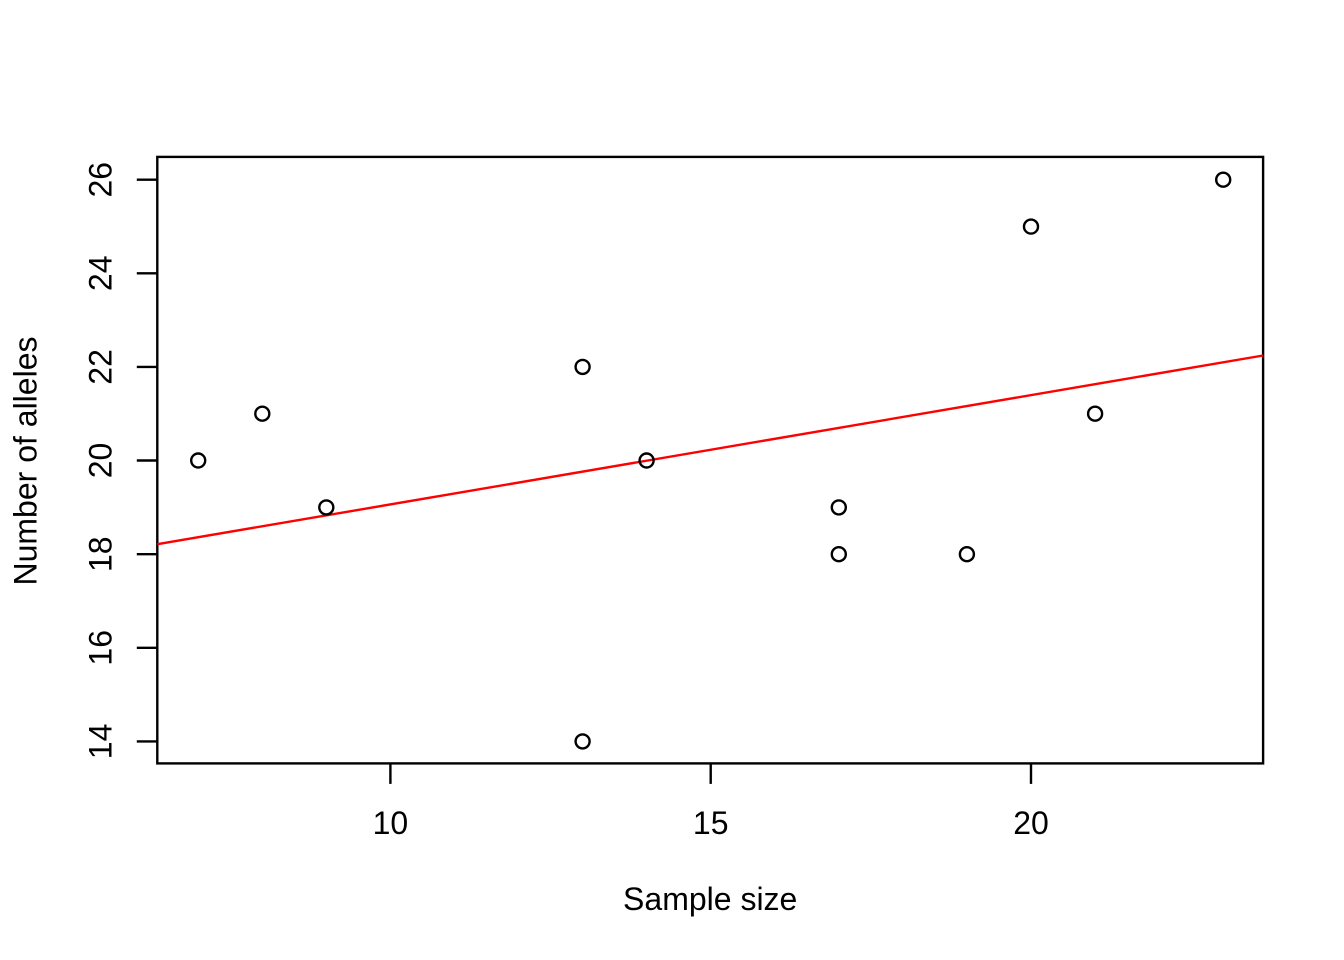 The width and height of the screenshot is (1344, 960). What do you see at coordinates (711, 823) in the screenshot?
I see `svg-text: 15` at bounding box center [711, 823].